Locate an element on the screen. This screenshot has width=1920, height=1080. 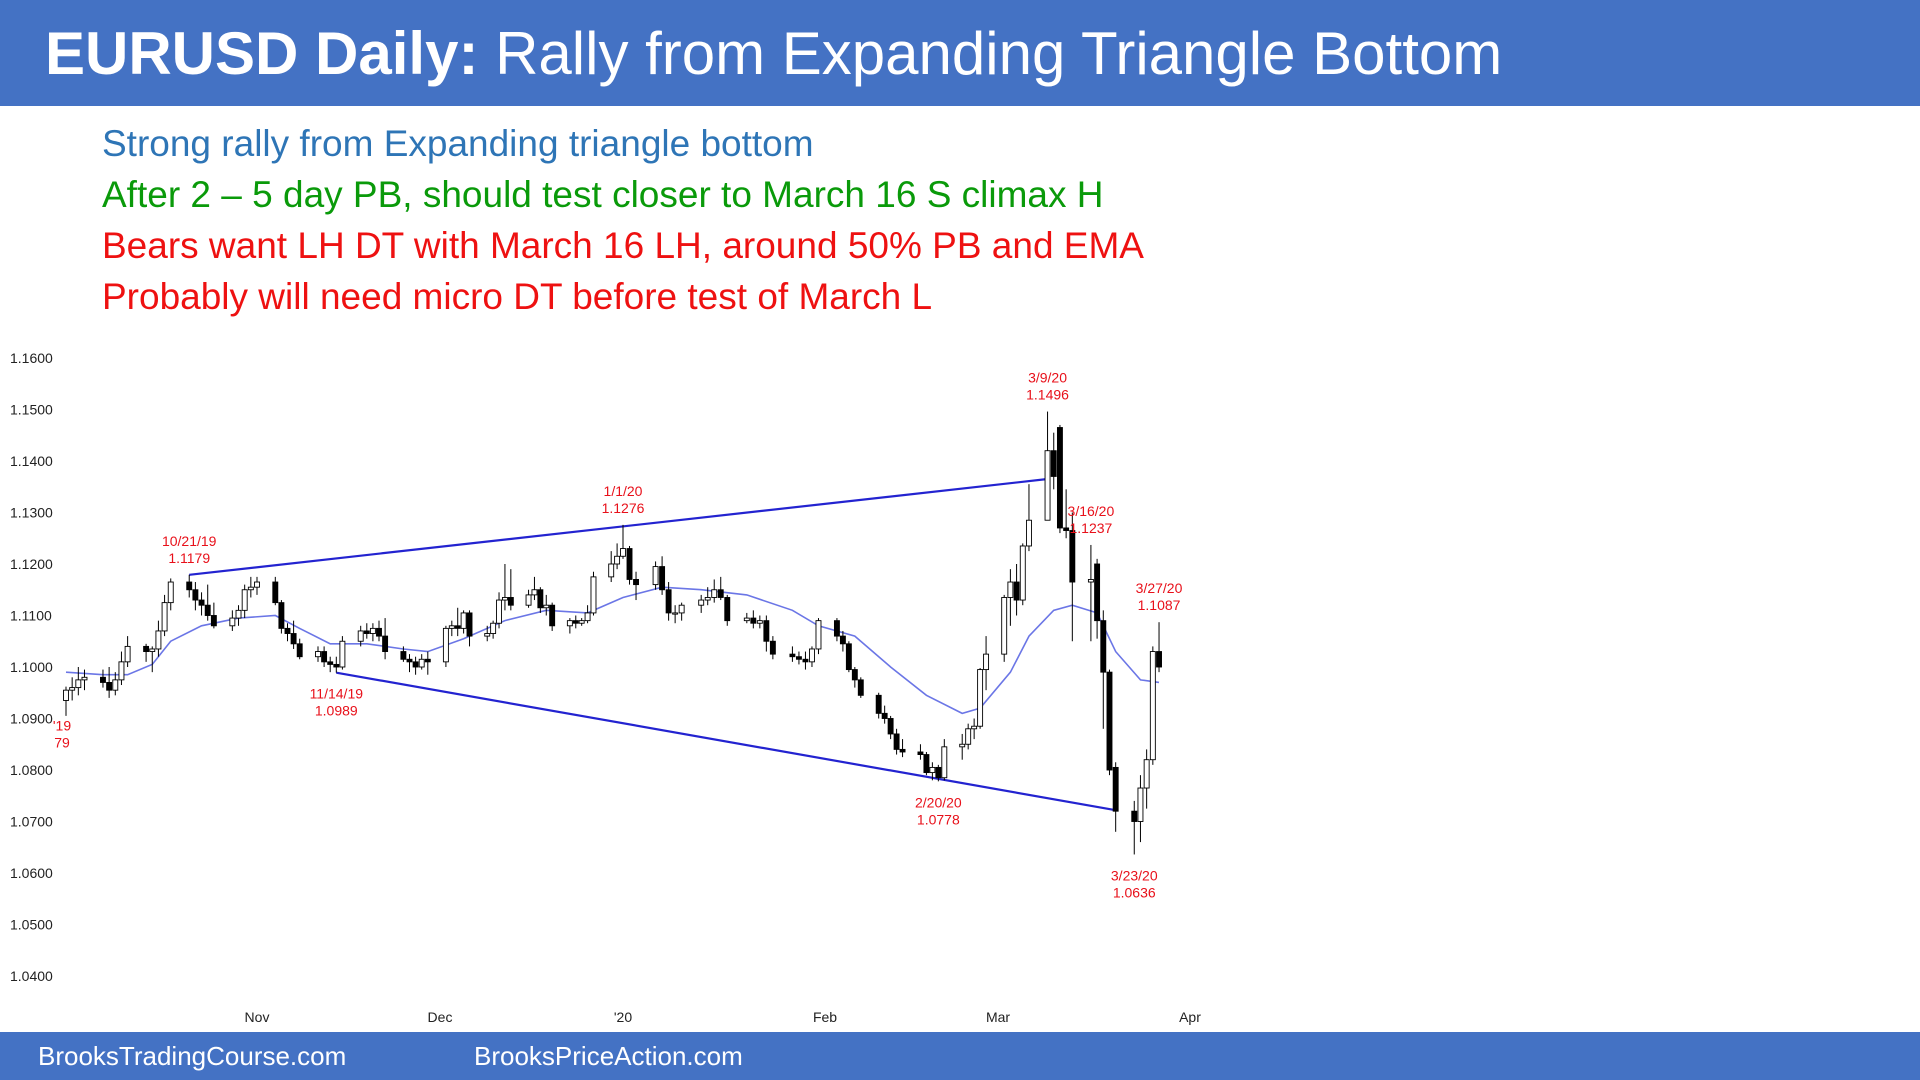
y-tick-label: 1.1500 is located at coordinates (31, 410).